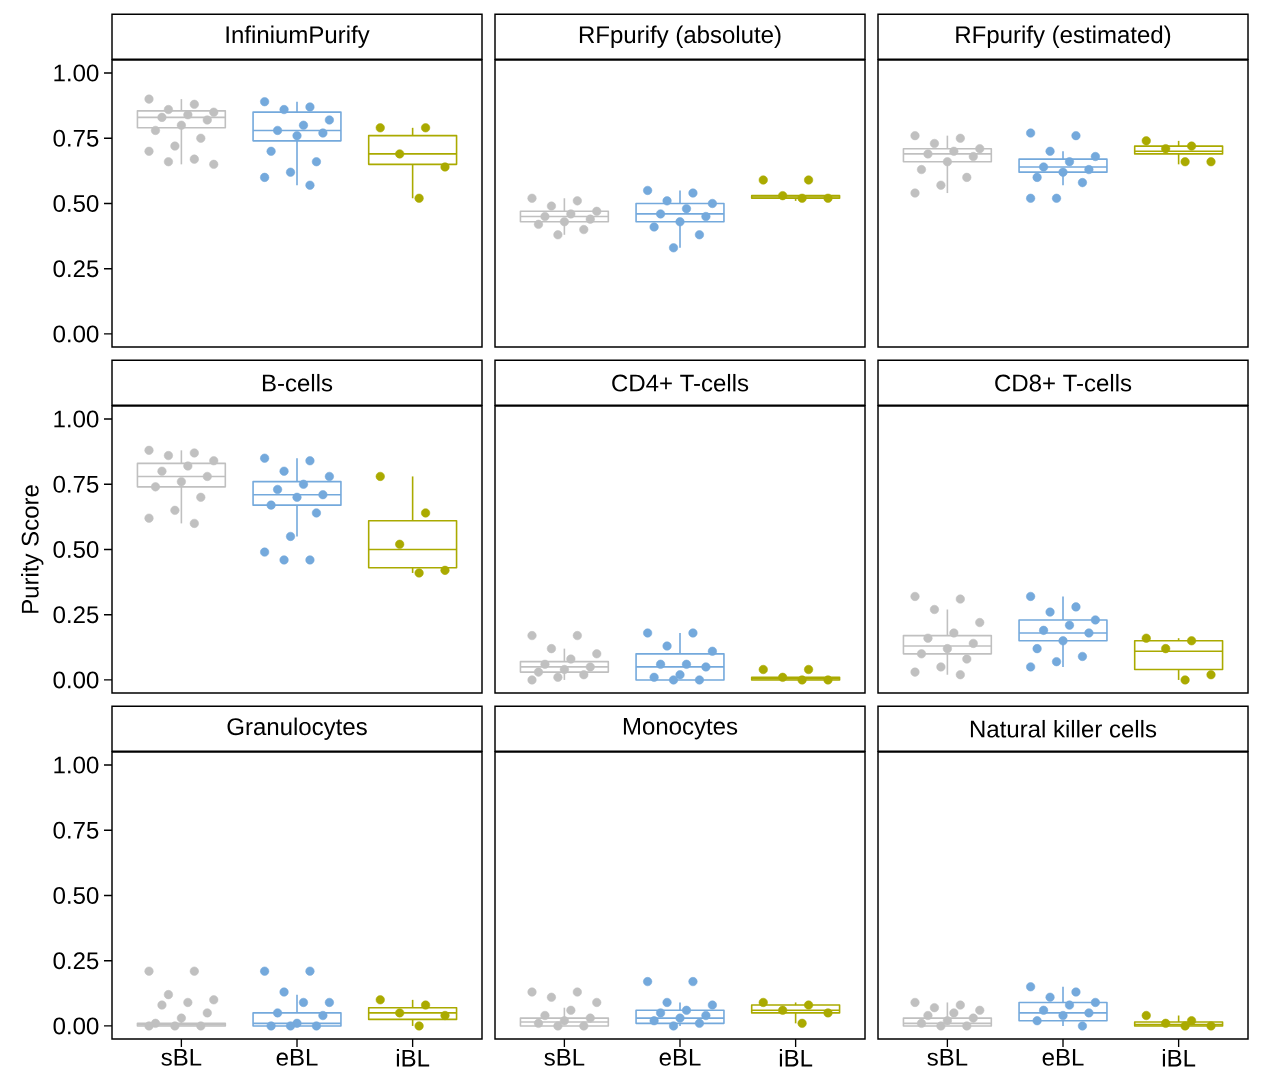 This screenshot has width=1261, height=1073. What do you see at coordinates (1063, 36) in the screenshot?
I see `chart-title: RFpurify (estimated)` at bounding box center [1063, 36].